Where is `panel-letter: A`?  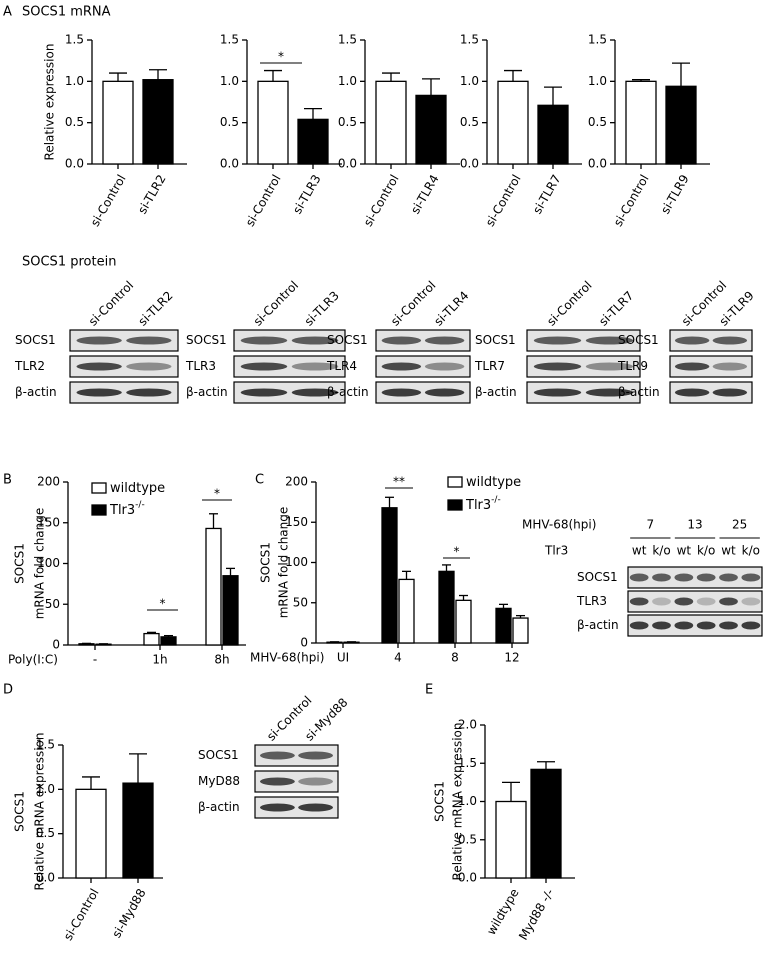 panel-letter: A is located at coordinates (7, 12).